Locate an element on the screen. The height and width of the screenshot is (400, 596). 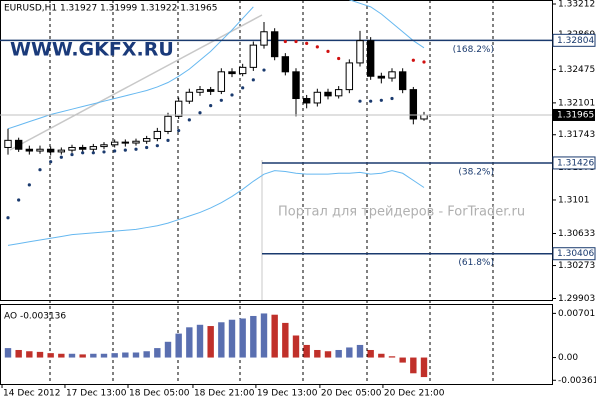
level-price: 1.31426 is located at coordinates (575, 163).